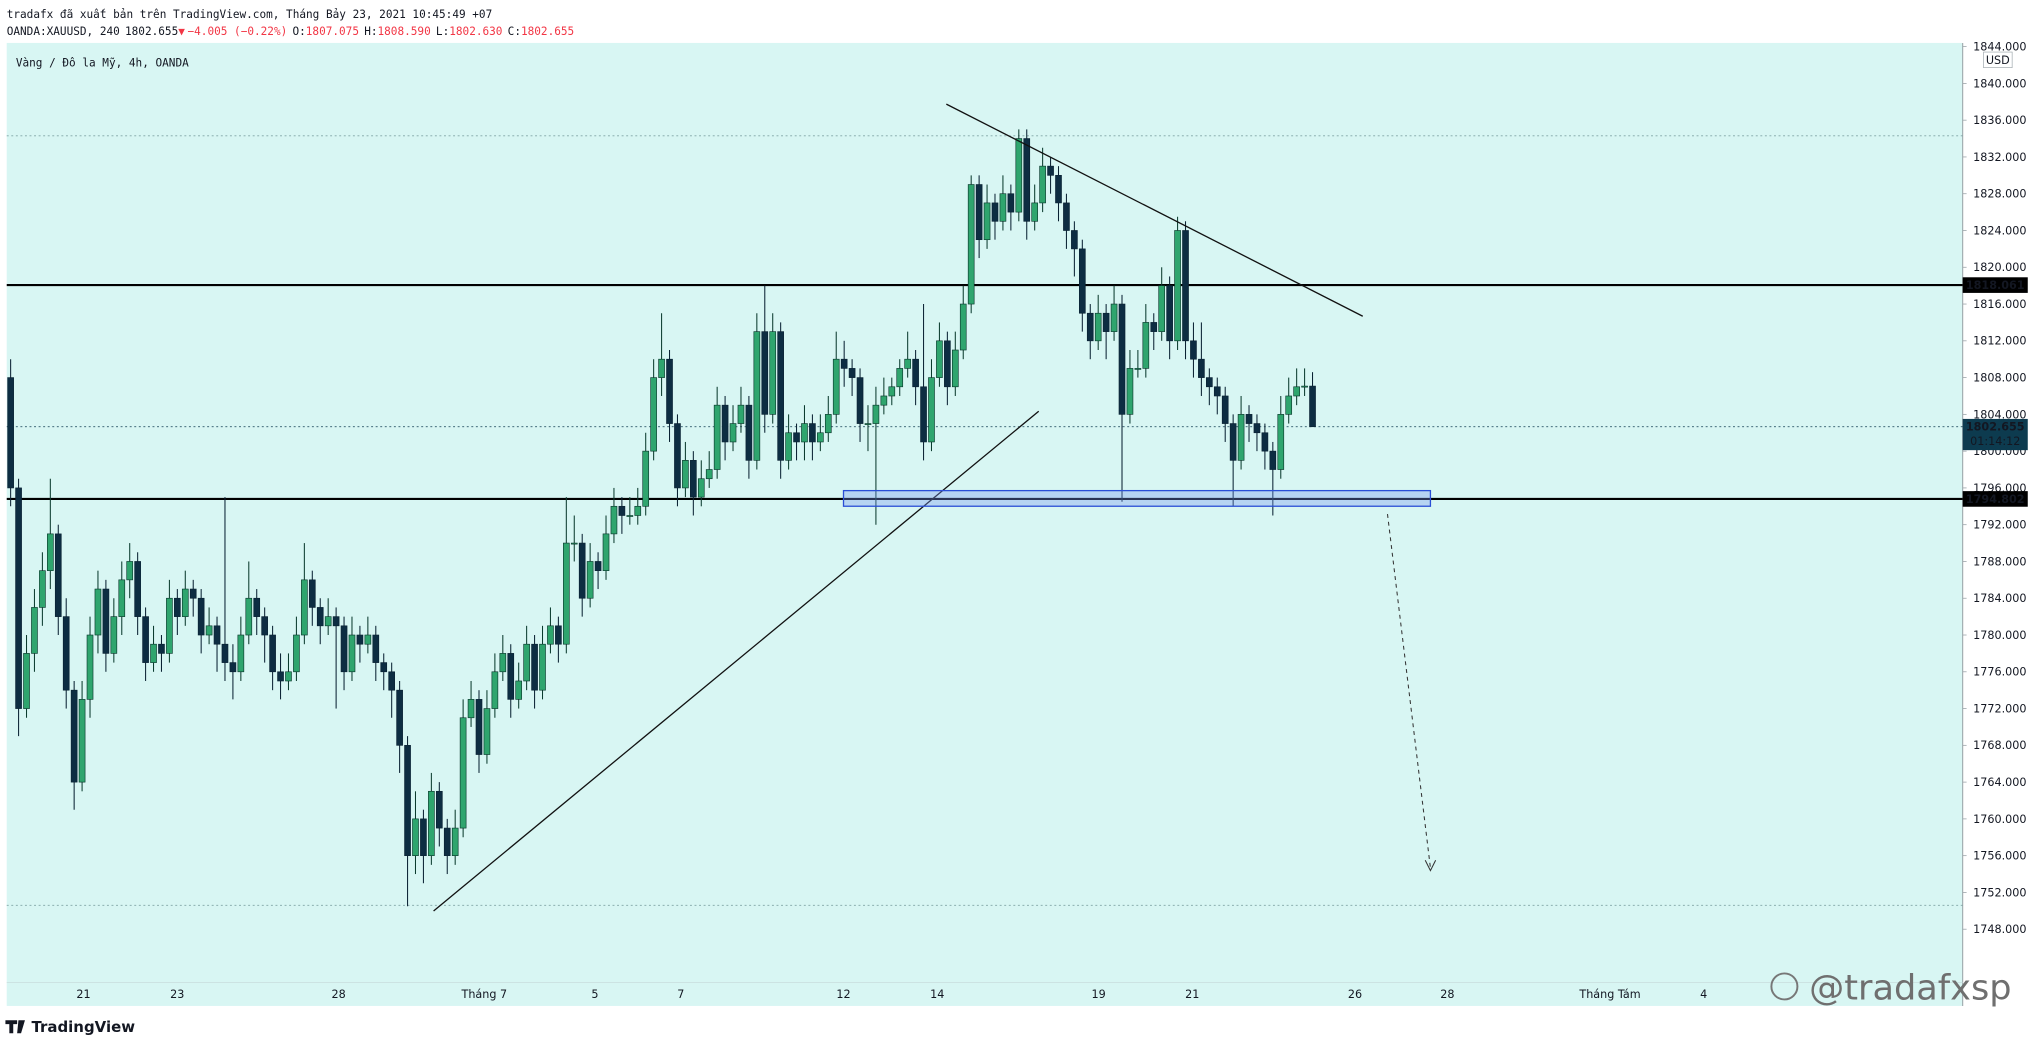 The width and height of the screenshot is (2041, 1045). Describe the element at coordinates (370, 31) in the screenshot. I see `ohlc-label: H:` at that location.